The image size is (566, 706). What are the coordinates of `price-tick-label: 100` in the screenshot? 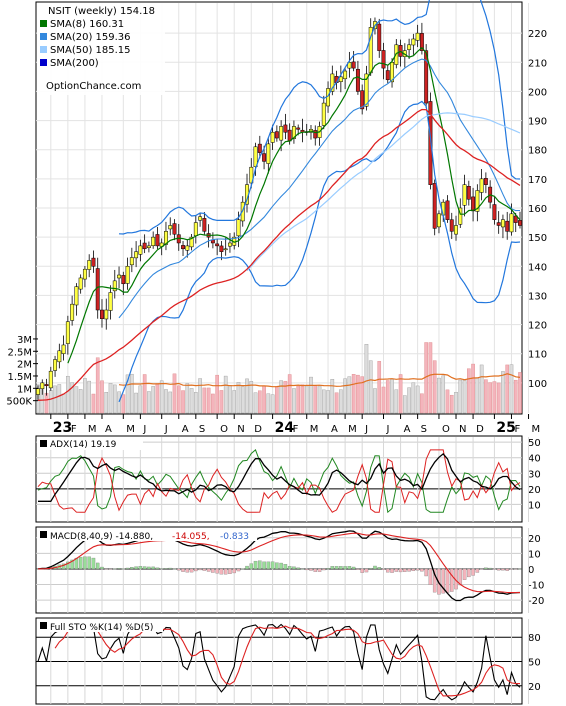 It's located at (537, 384).